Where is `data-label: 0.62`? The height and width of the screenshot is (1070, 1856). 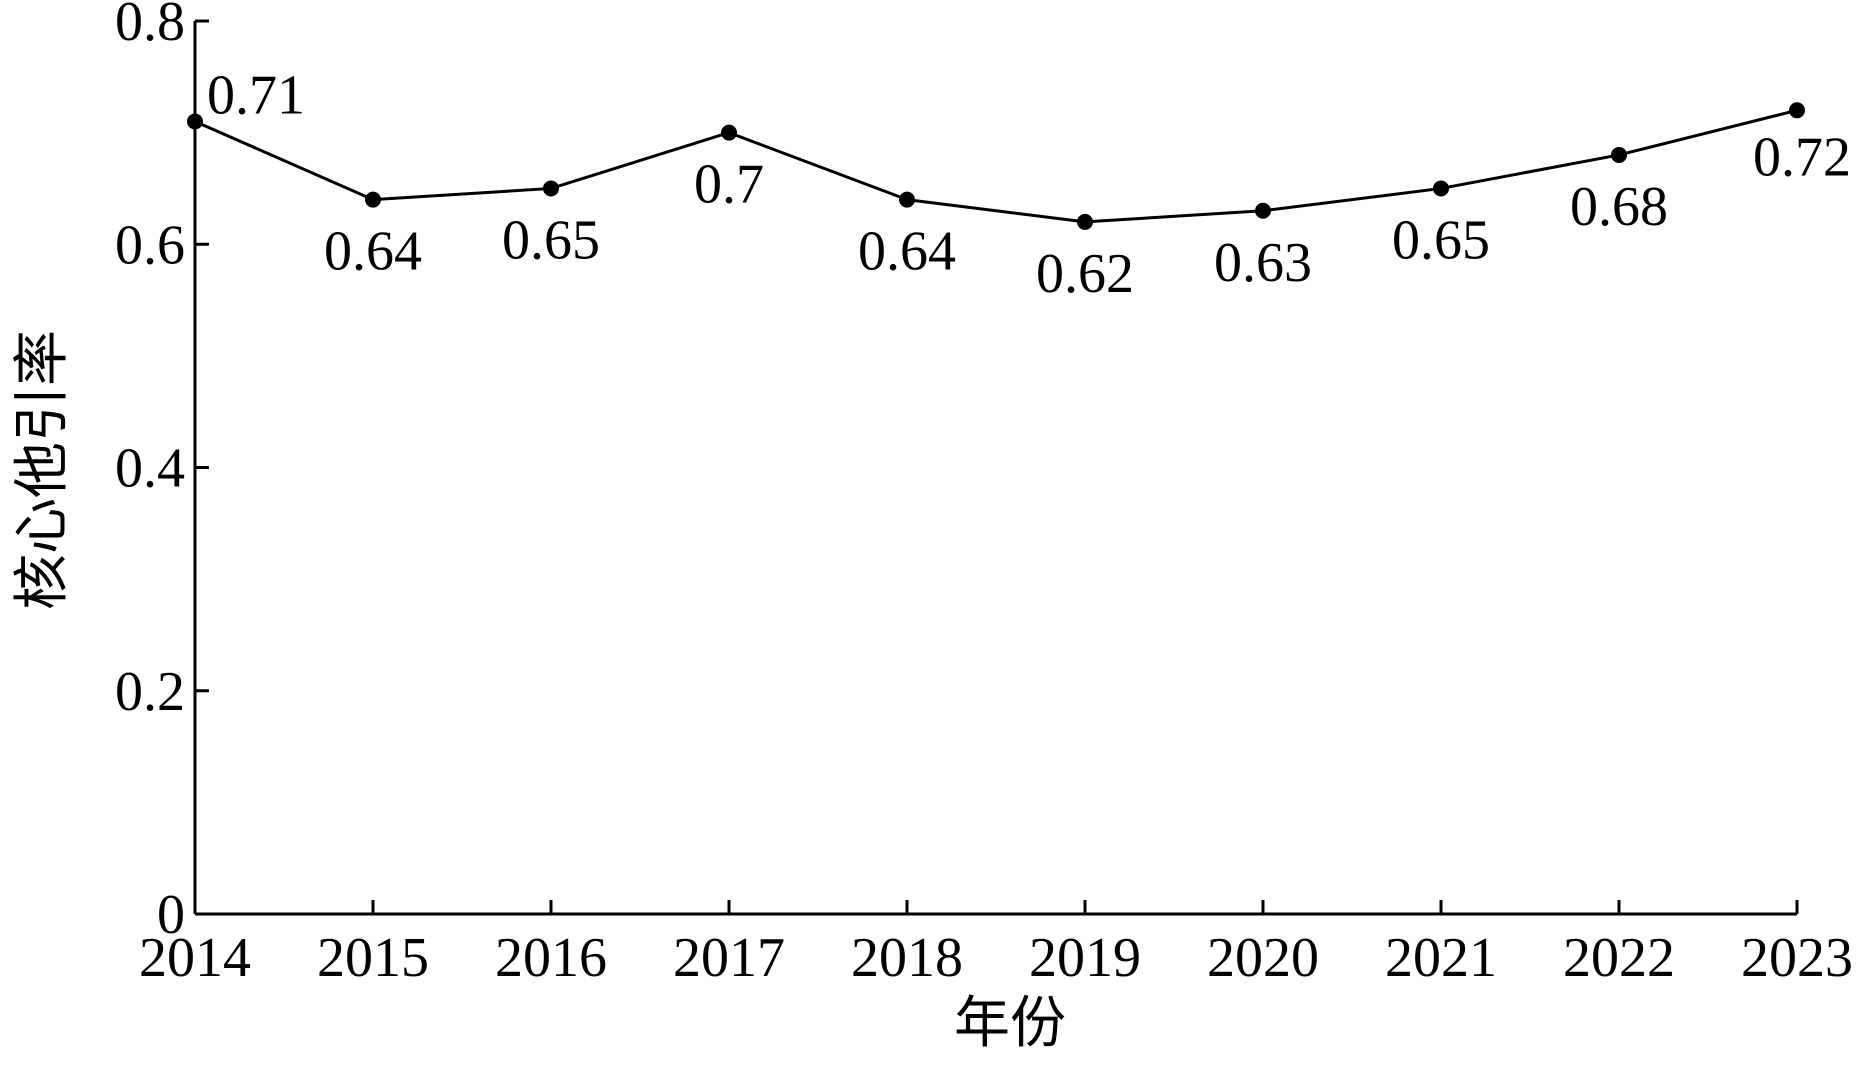 data-label: 0.62 is located at coordinates (1085, 274).